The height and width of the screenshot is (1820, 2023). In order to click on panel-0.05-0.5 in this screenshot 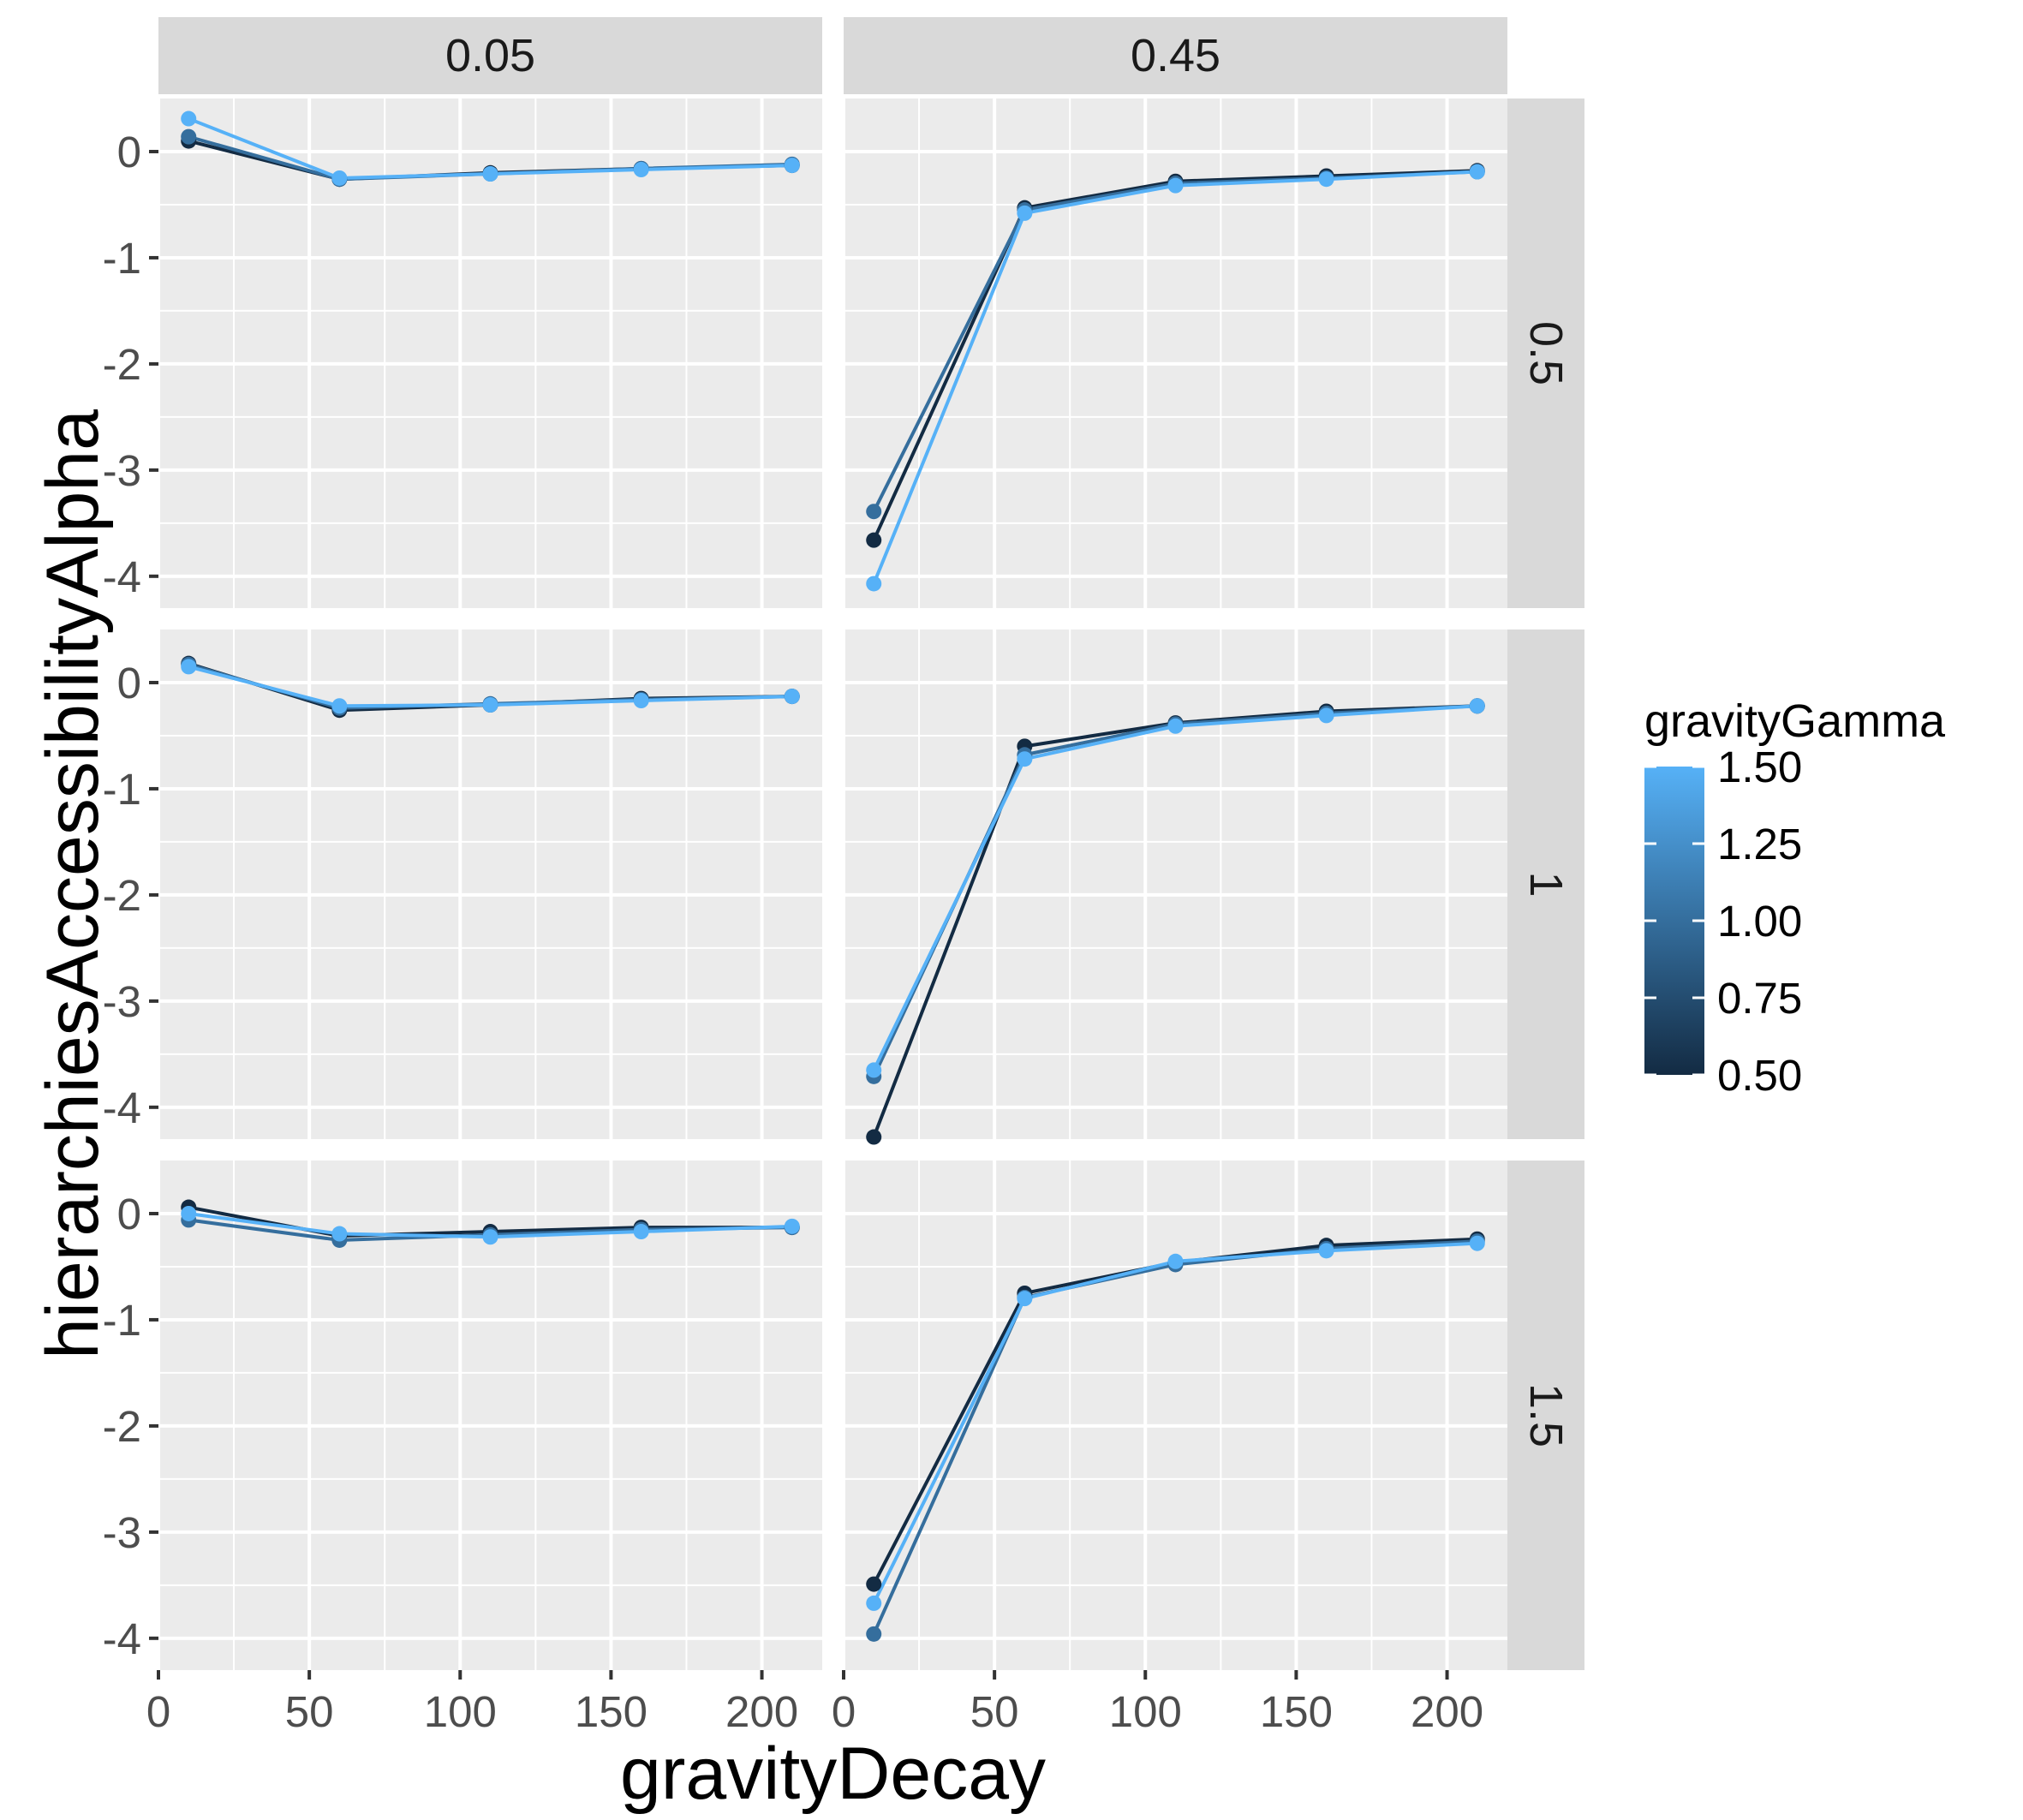, I will do `click(489, 353)`.